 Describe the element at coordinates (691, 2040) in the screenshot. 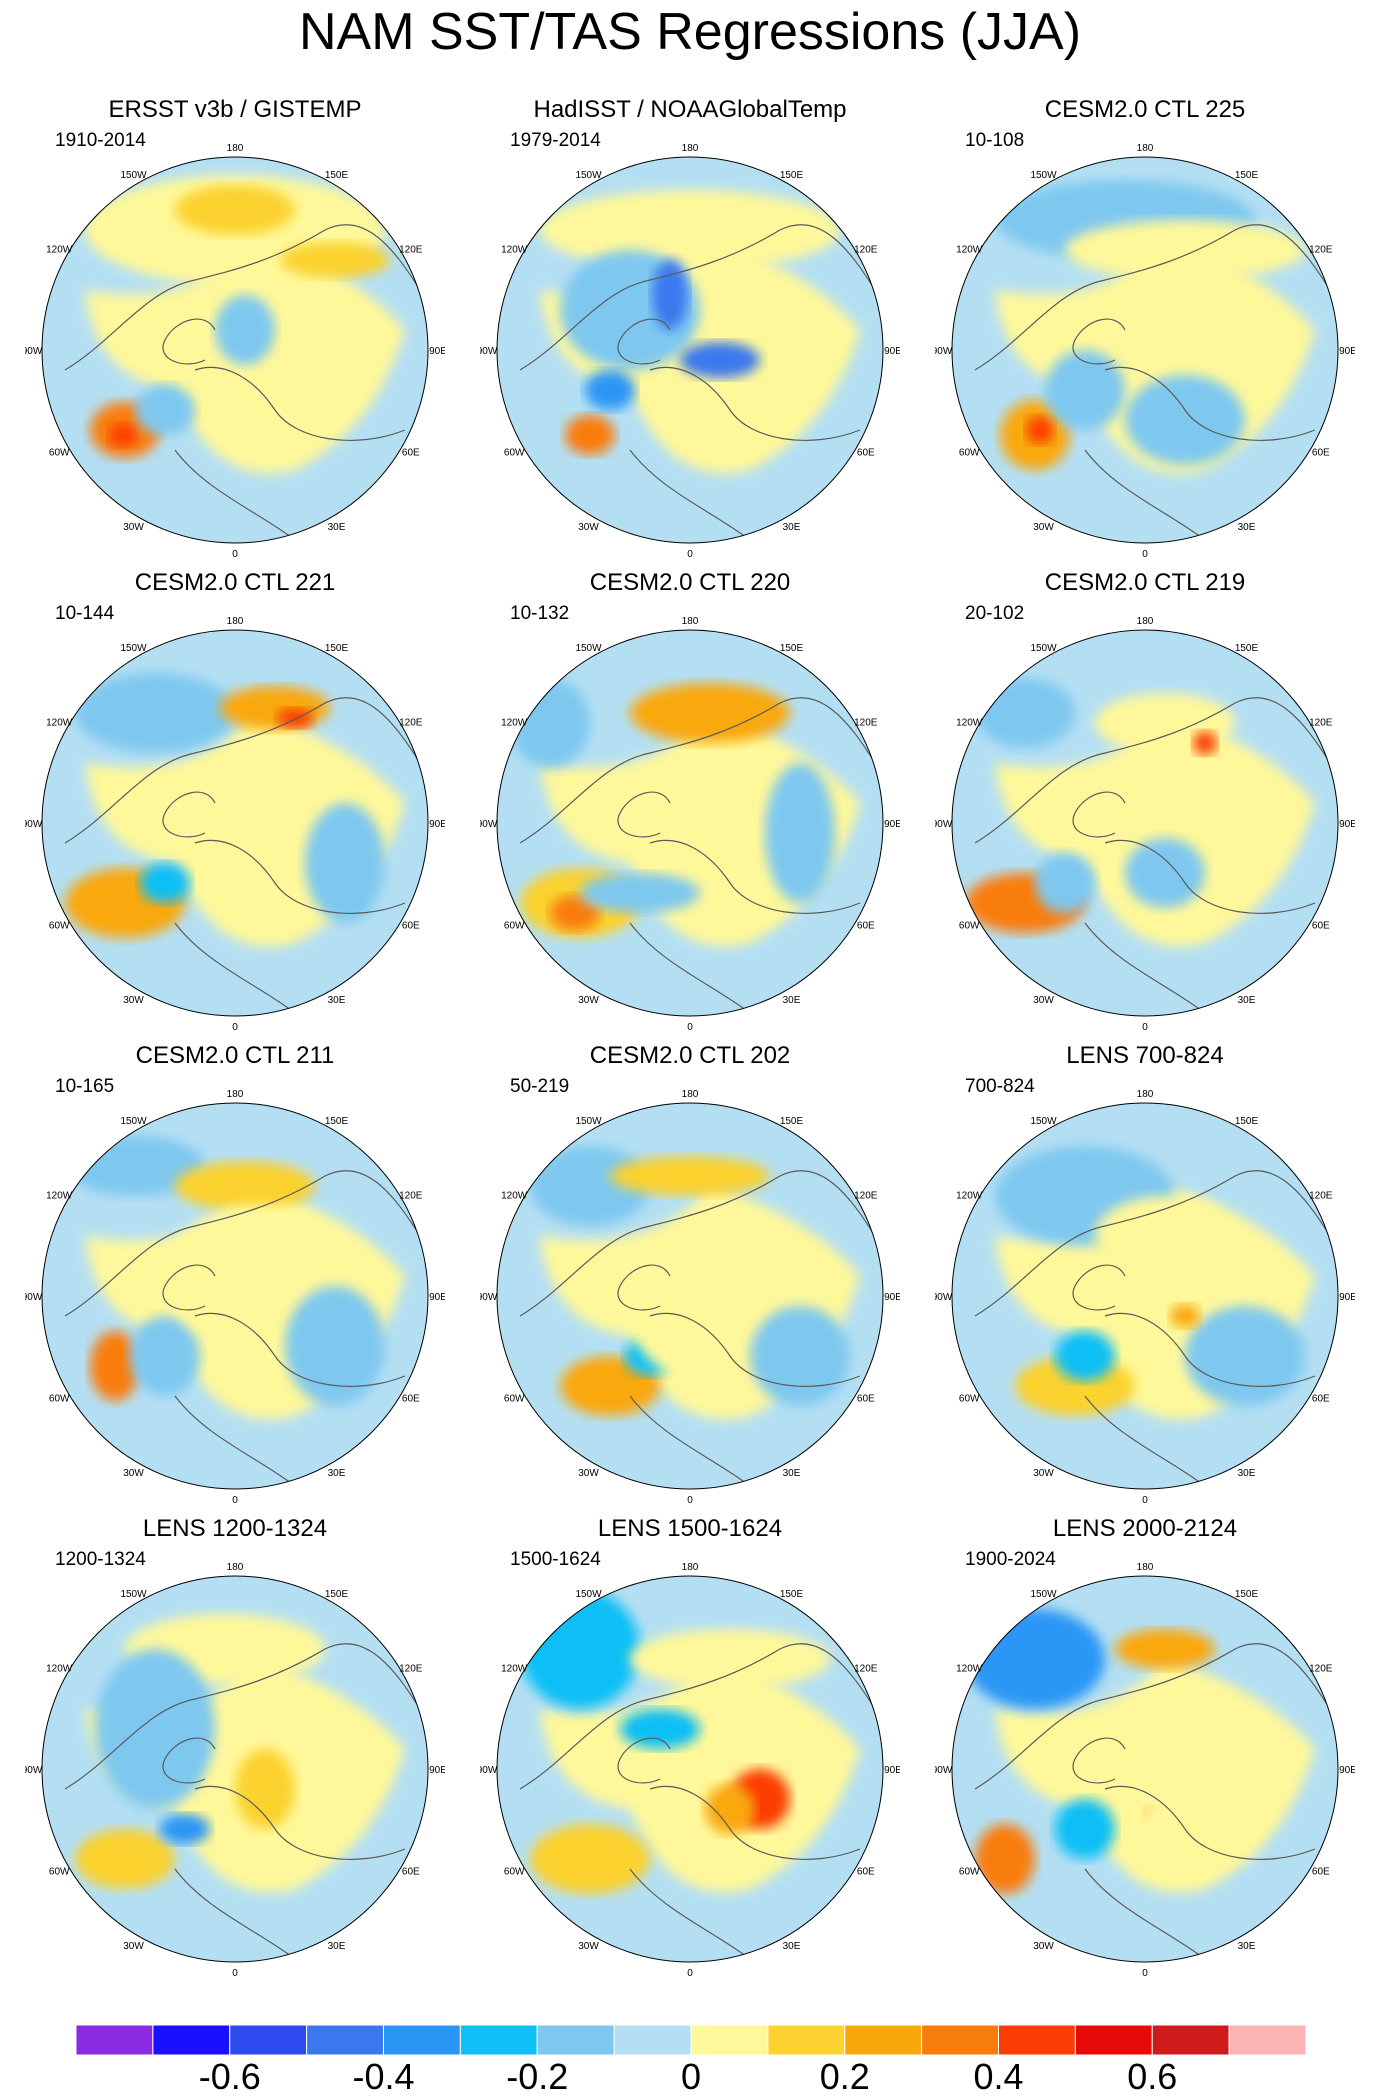

I see `colorbar` at that location.